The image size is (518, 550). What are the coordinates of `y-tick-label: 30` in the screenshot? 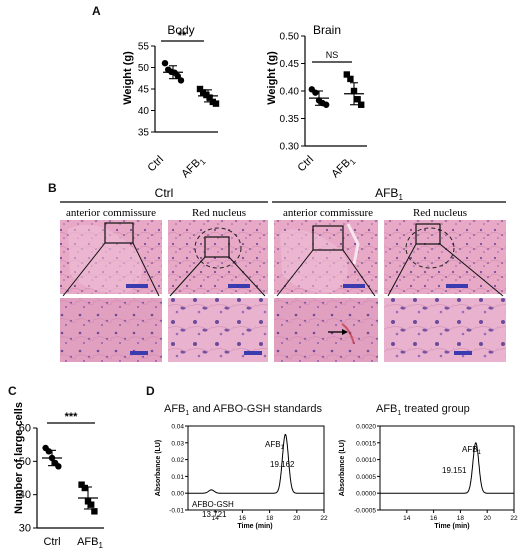 It's located at (25, 529).